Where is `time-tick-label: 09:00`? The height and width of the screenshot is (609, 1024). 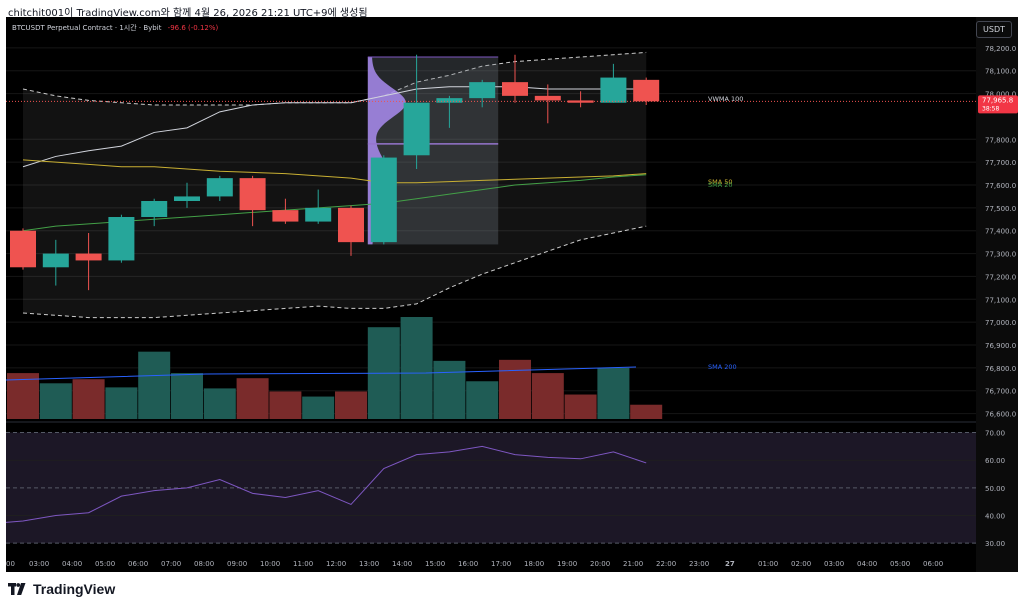
time-tick-label: 09:00 is located at coordinates (237, 564).